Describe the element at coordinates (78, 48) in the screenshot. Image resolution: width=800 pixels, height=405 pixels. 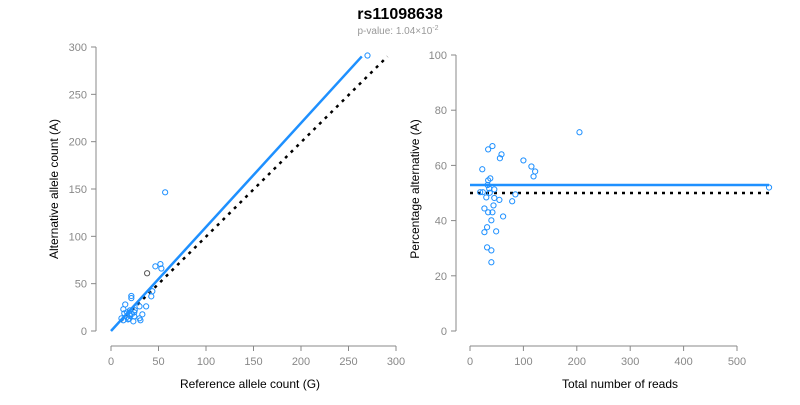
I see `y-tick-label: 300` at that location.